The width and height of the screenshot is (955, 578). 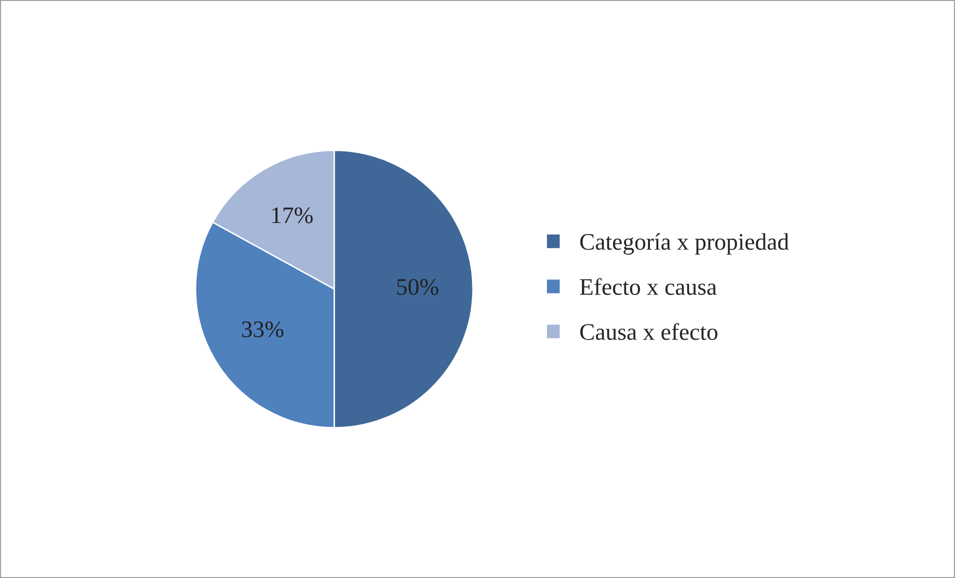 What do you see at coordinates (292, 215) in the screenshot?
I see `data-label: 17%` at bounding box center [292, 215].